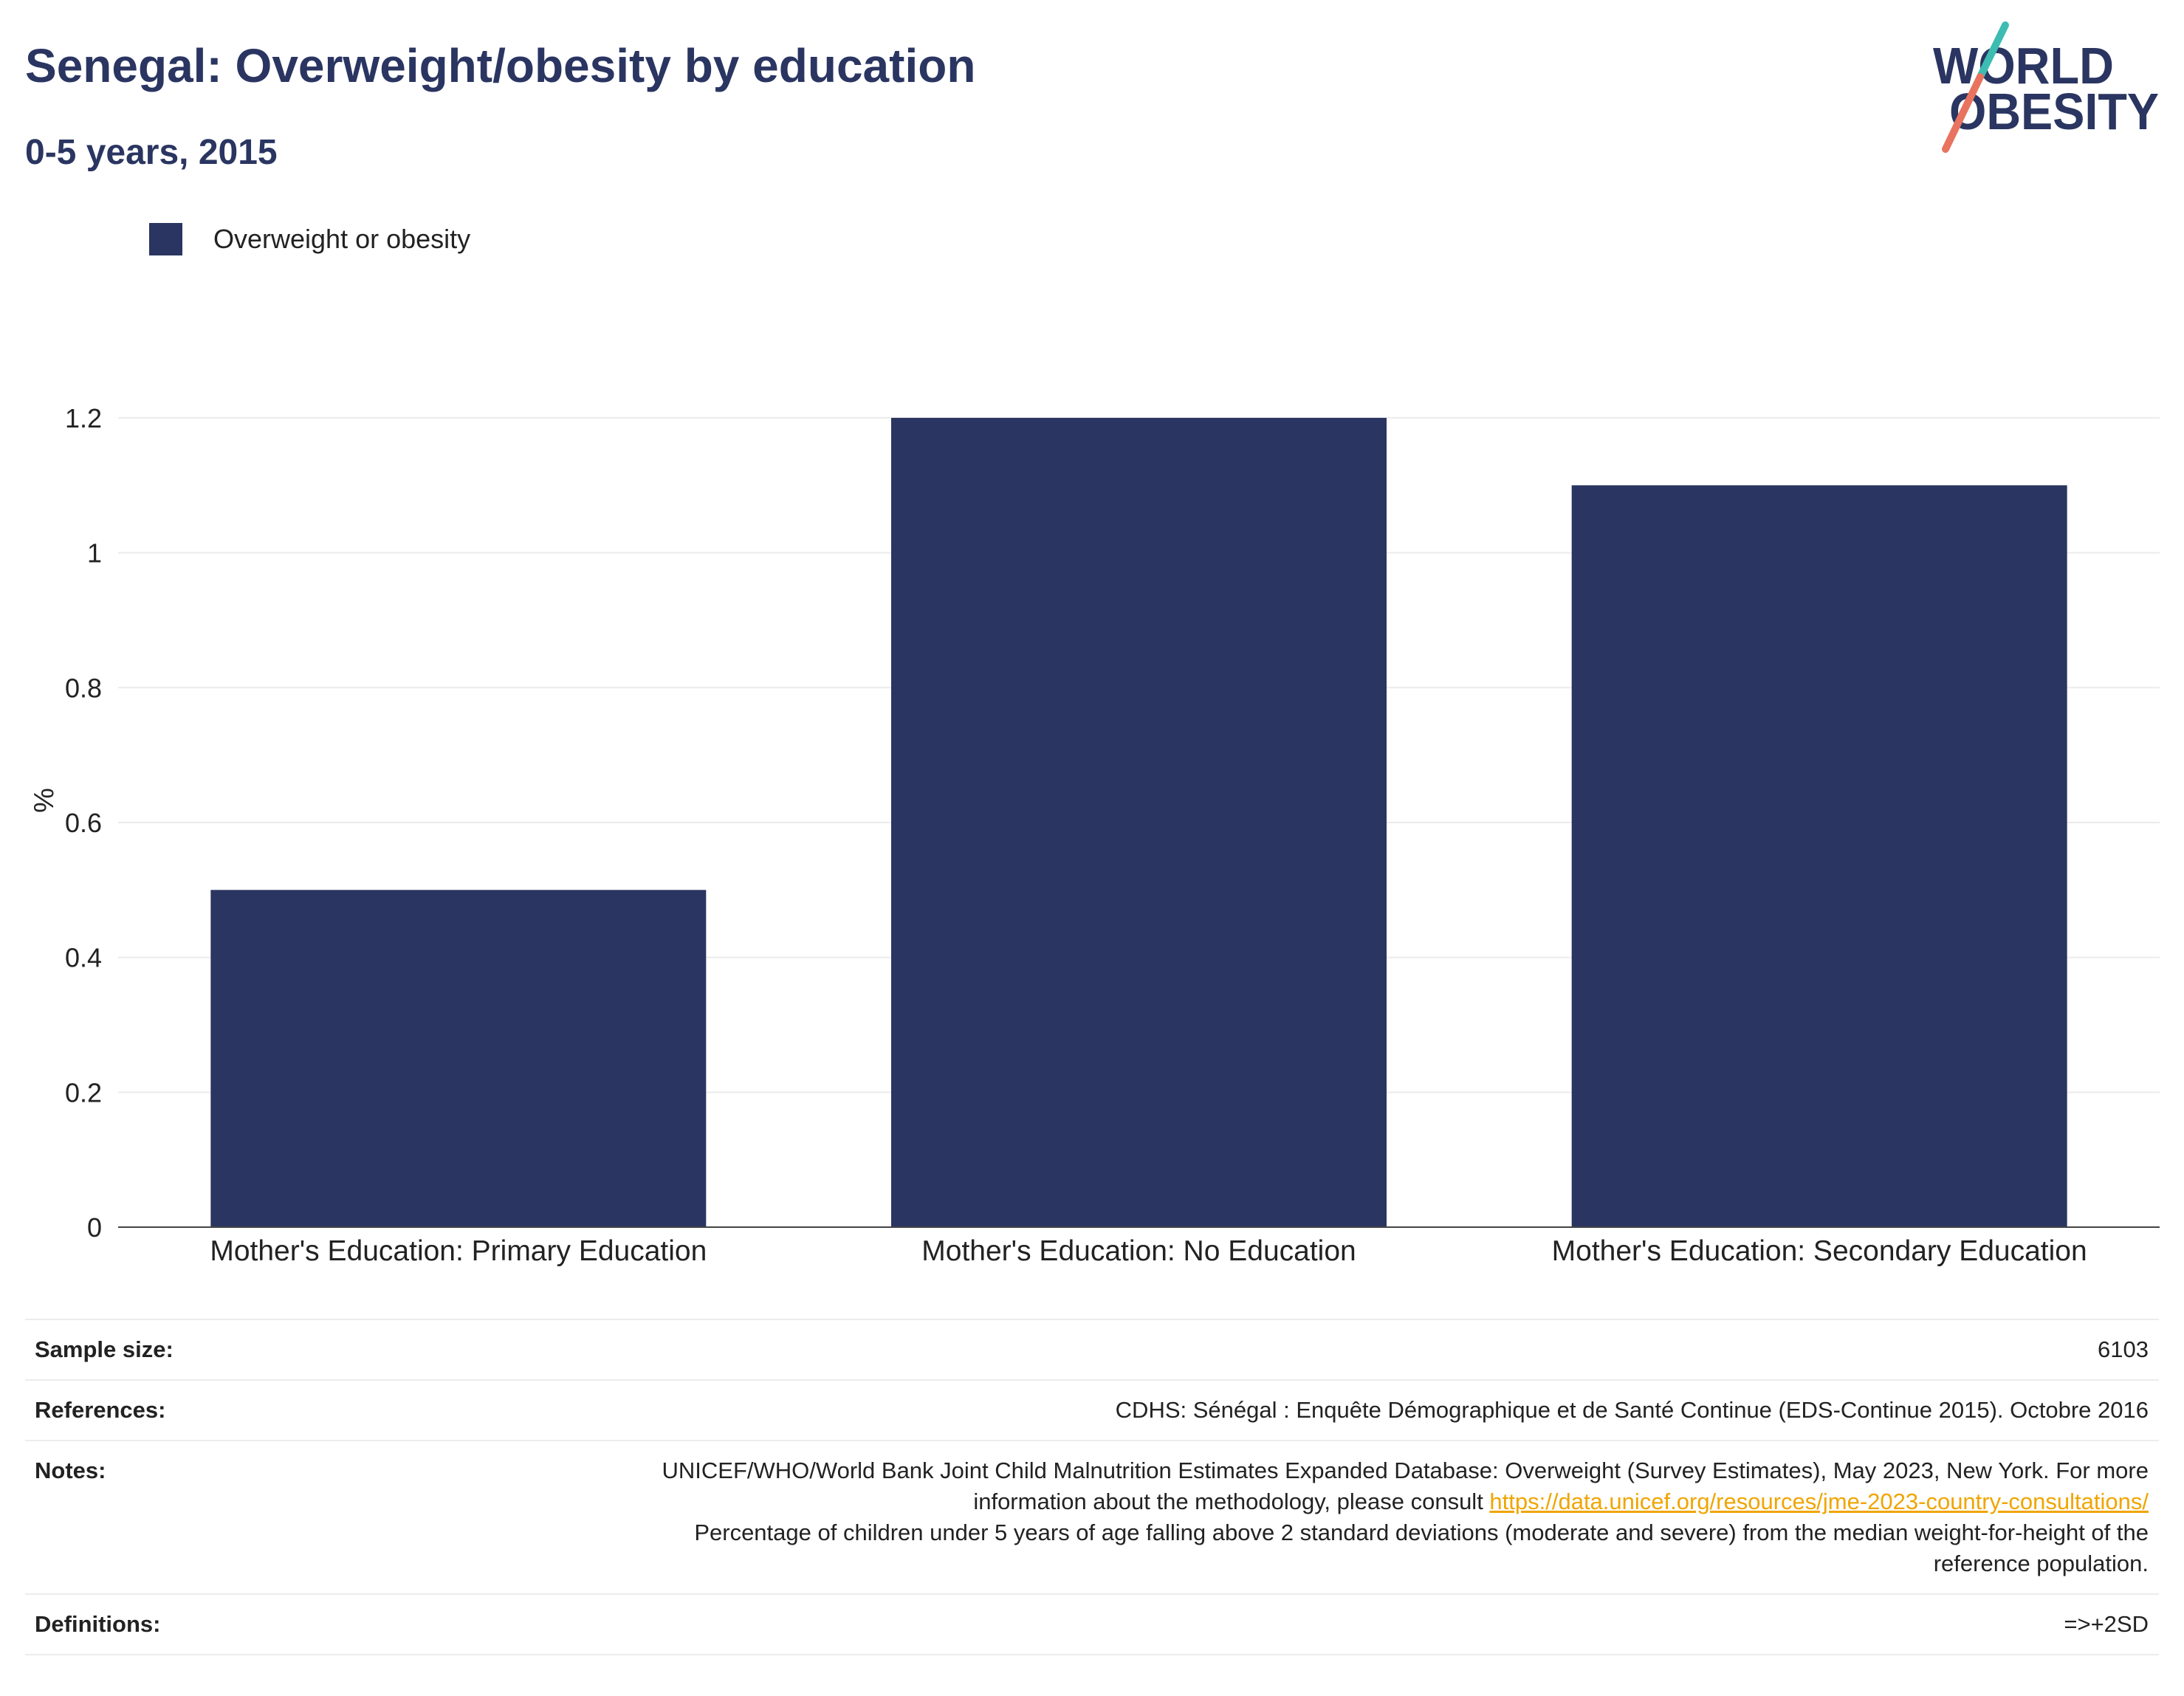 The width and height of the screenshot is (2184, 1696). I want to click on y-tick-label: 0.8, so click(84, 688).